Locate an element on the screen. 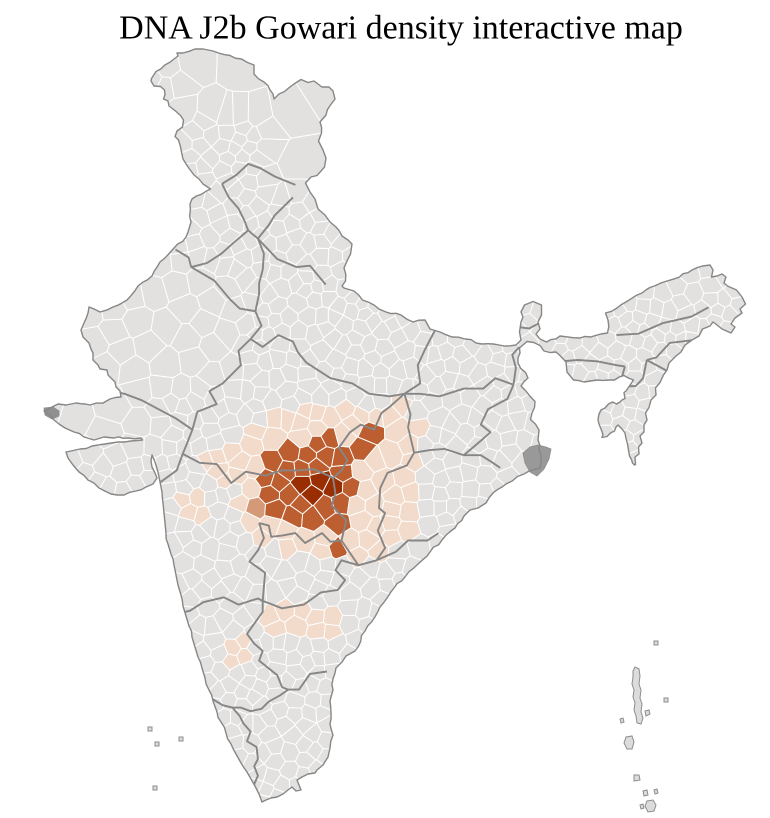 The height and width of the screenshot is (818, 770). svg-text:DNA J2b Gowari density interac: DNA J2b Gowari density interactive map is located at coordinates (401, 28).